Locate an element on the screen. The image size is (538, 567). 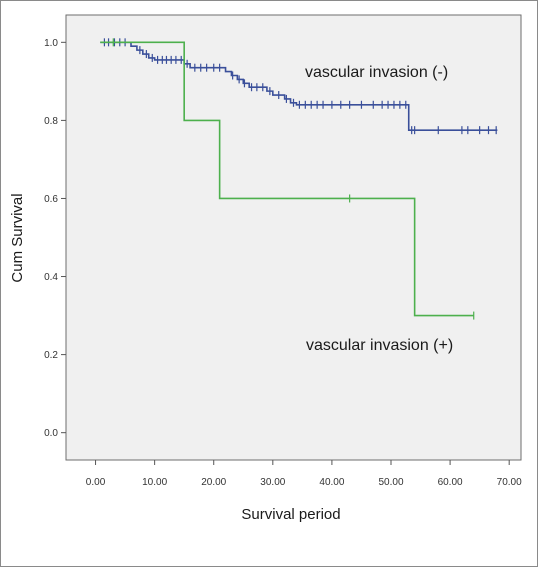
y-tick-label: 0.0 is located at coordinates (51, 433).